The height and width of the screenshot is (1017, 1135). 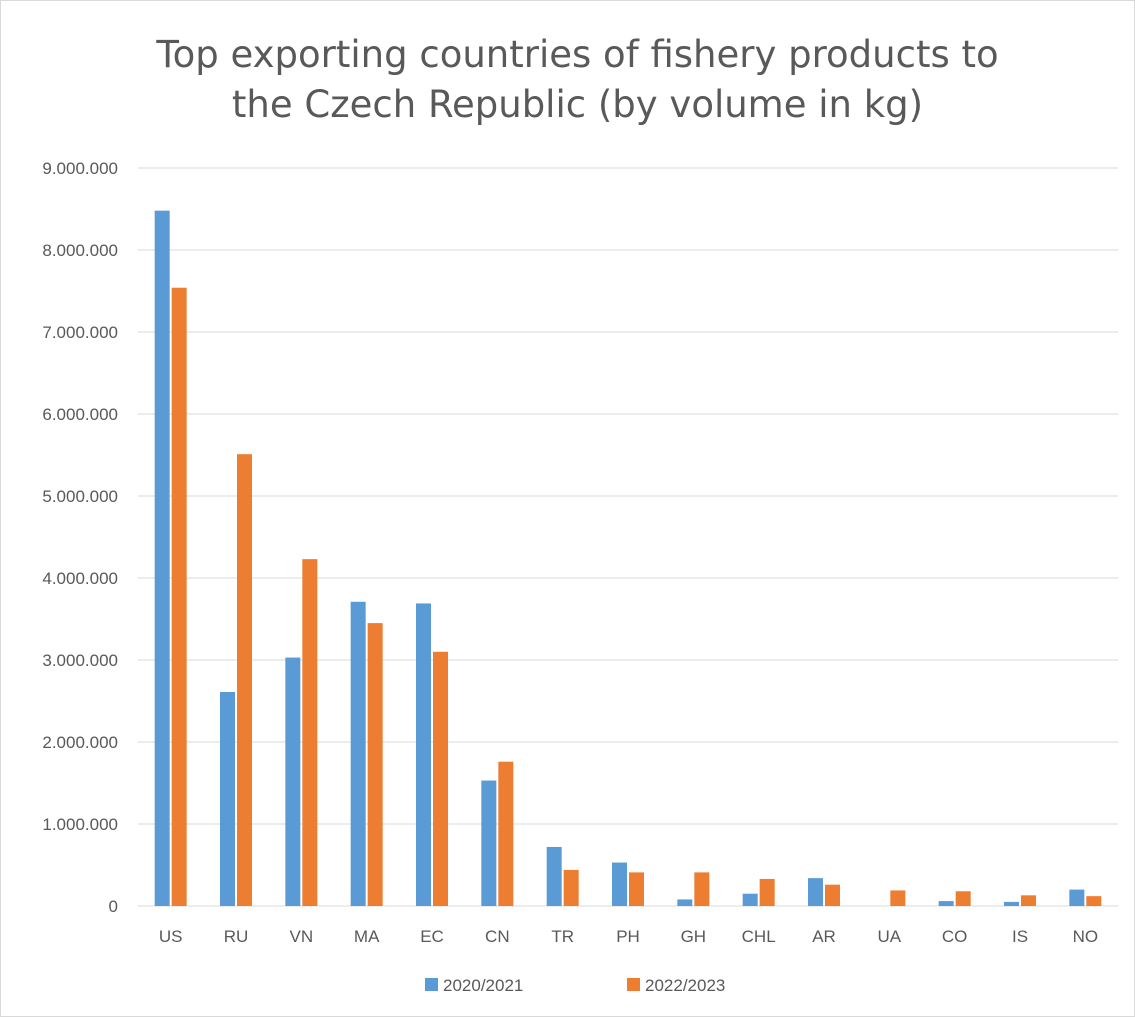 I want to click on bar-2020-2021-no, so click(x=1077, y=897).